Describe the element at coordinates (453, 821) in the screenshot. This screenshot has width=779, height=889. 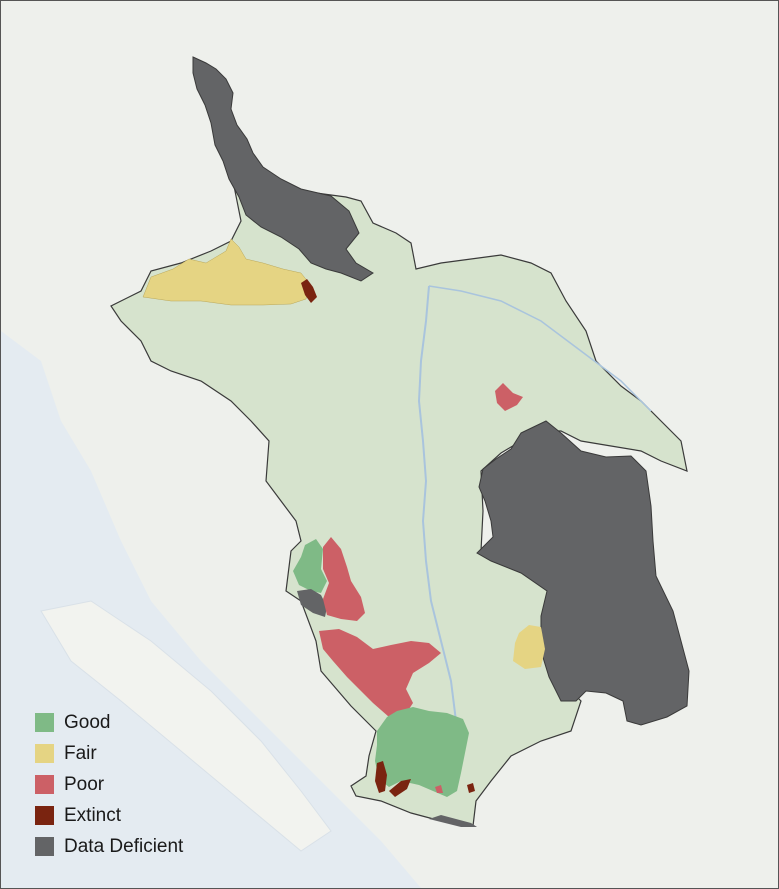
I see `data-deficient-south` at that location.